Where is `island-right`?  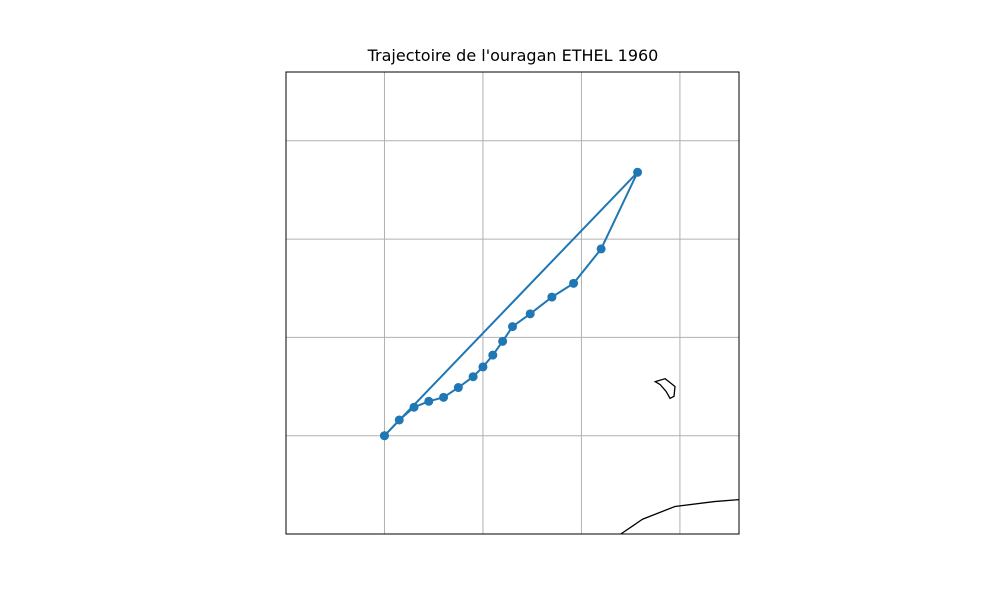
island-right is located at coordinates (664, 388).